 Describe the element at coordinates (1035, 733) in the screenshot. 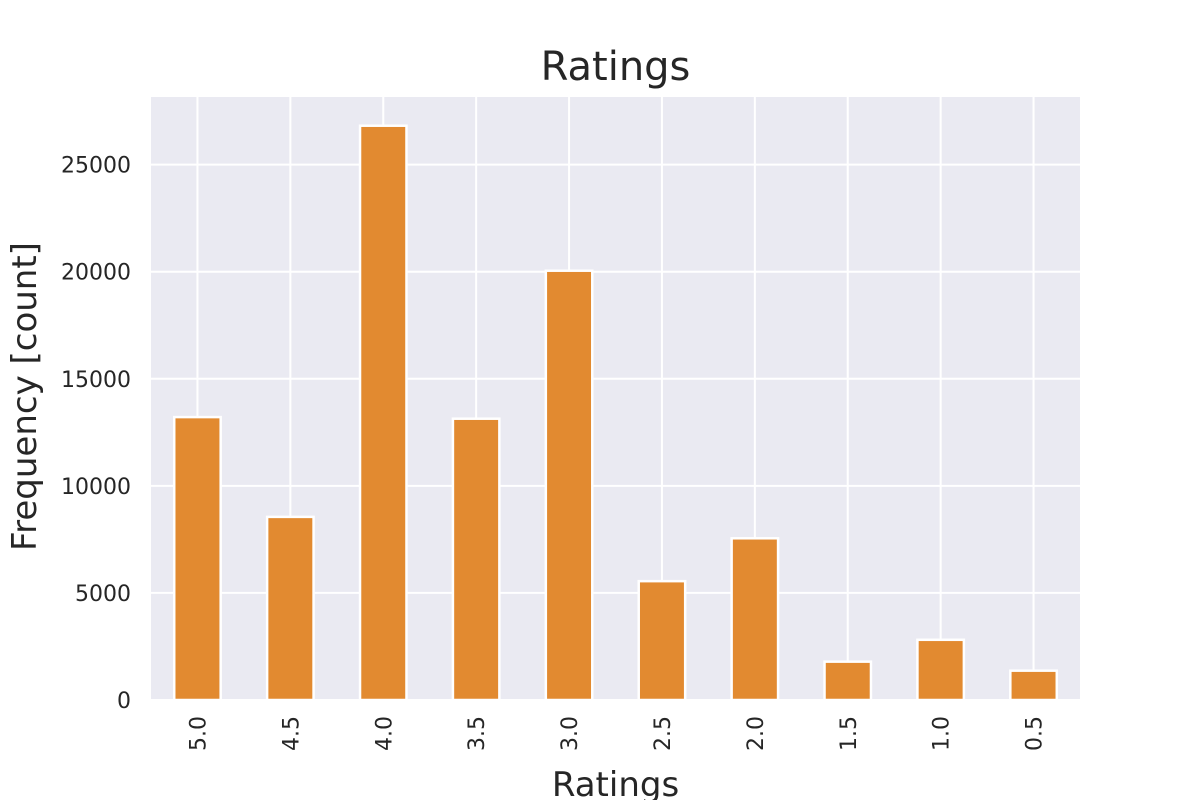

I see `x-tick-label: 0.5` at that location.